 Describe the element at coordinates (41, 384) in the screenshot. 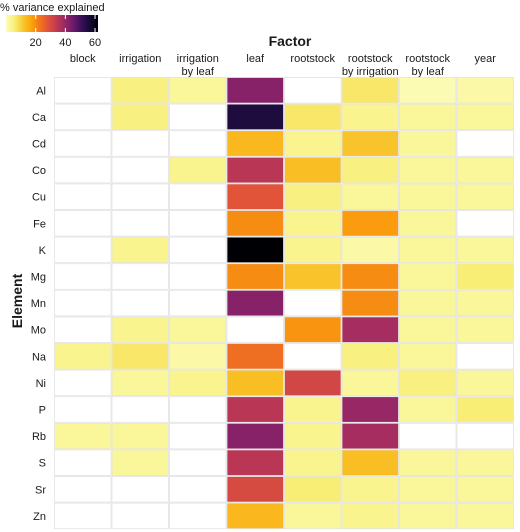

I see `y-tick-label: Ni` at that location.